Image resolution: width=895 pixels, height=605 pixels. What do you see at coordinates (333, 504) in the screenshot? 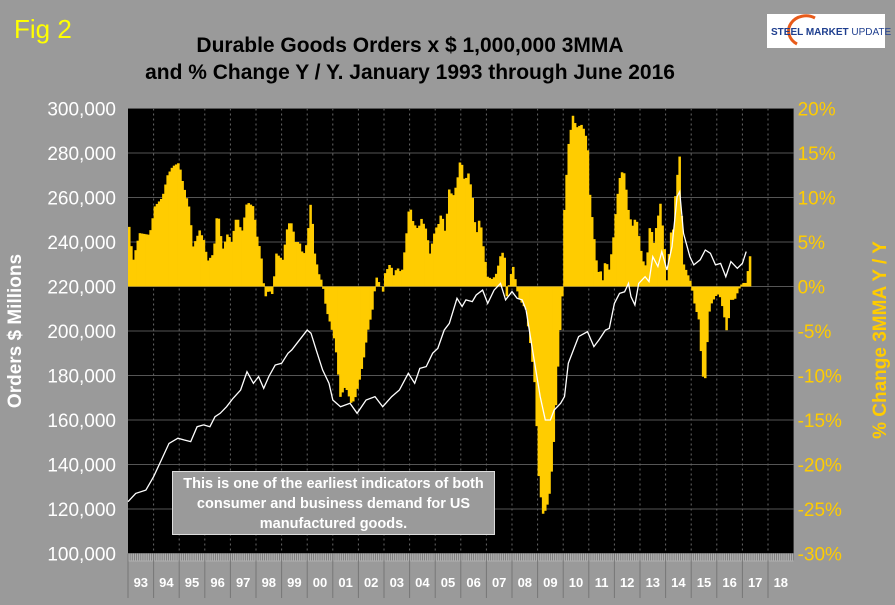
I see `annotation-line: consumer and business demand for US` at bounding box center [333, 504].